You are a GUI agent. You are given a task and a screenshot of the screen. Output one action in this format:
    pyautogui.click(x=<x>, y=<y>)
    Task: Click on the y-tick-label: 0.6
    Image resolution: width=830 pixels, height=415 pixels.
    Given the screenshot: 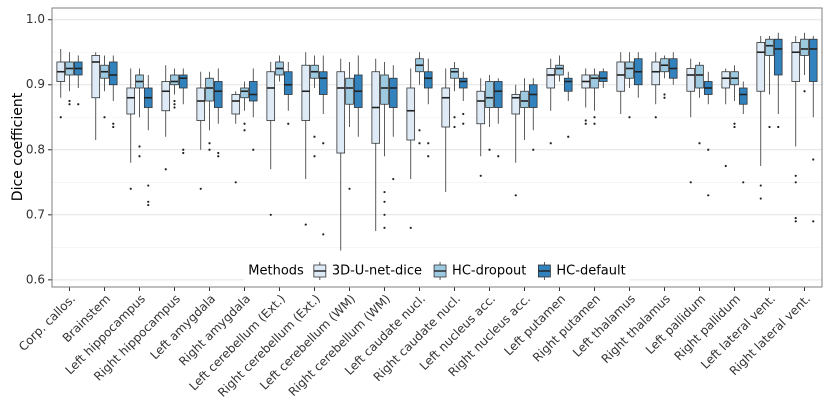 What is the action you would take?
    pyautogui.click(x=35, y=279)
    